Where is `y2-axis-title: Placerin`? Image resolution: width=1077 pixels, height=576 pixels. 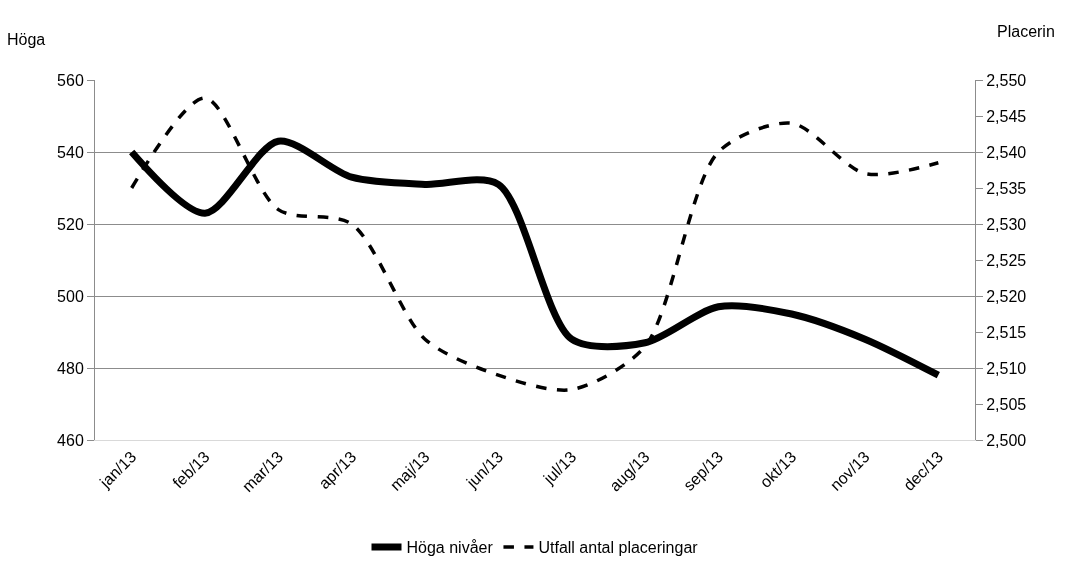 y2-axis-title: Placerin is located at coordinates (1026, 31).